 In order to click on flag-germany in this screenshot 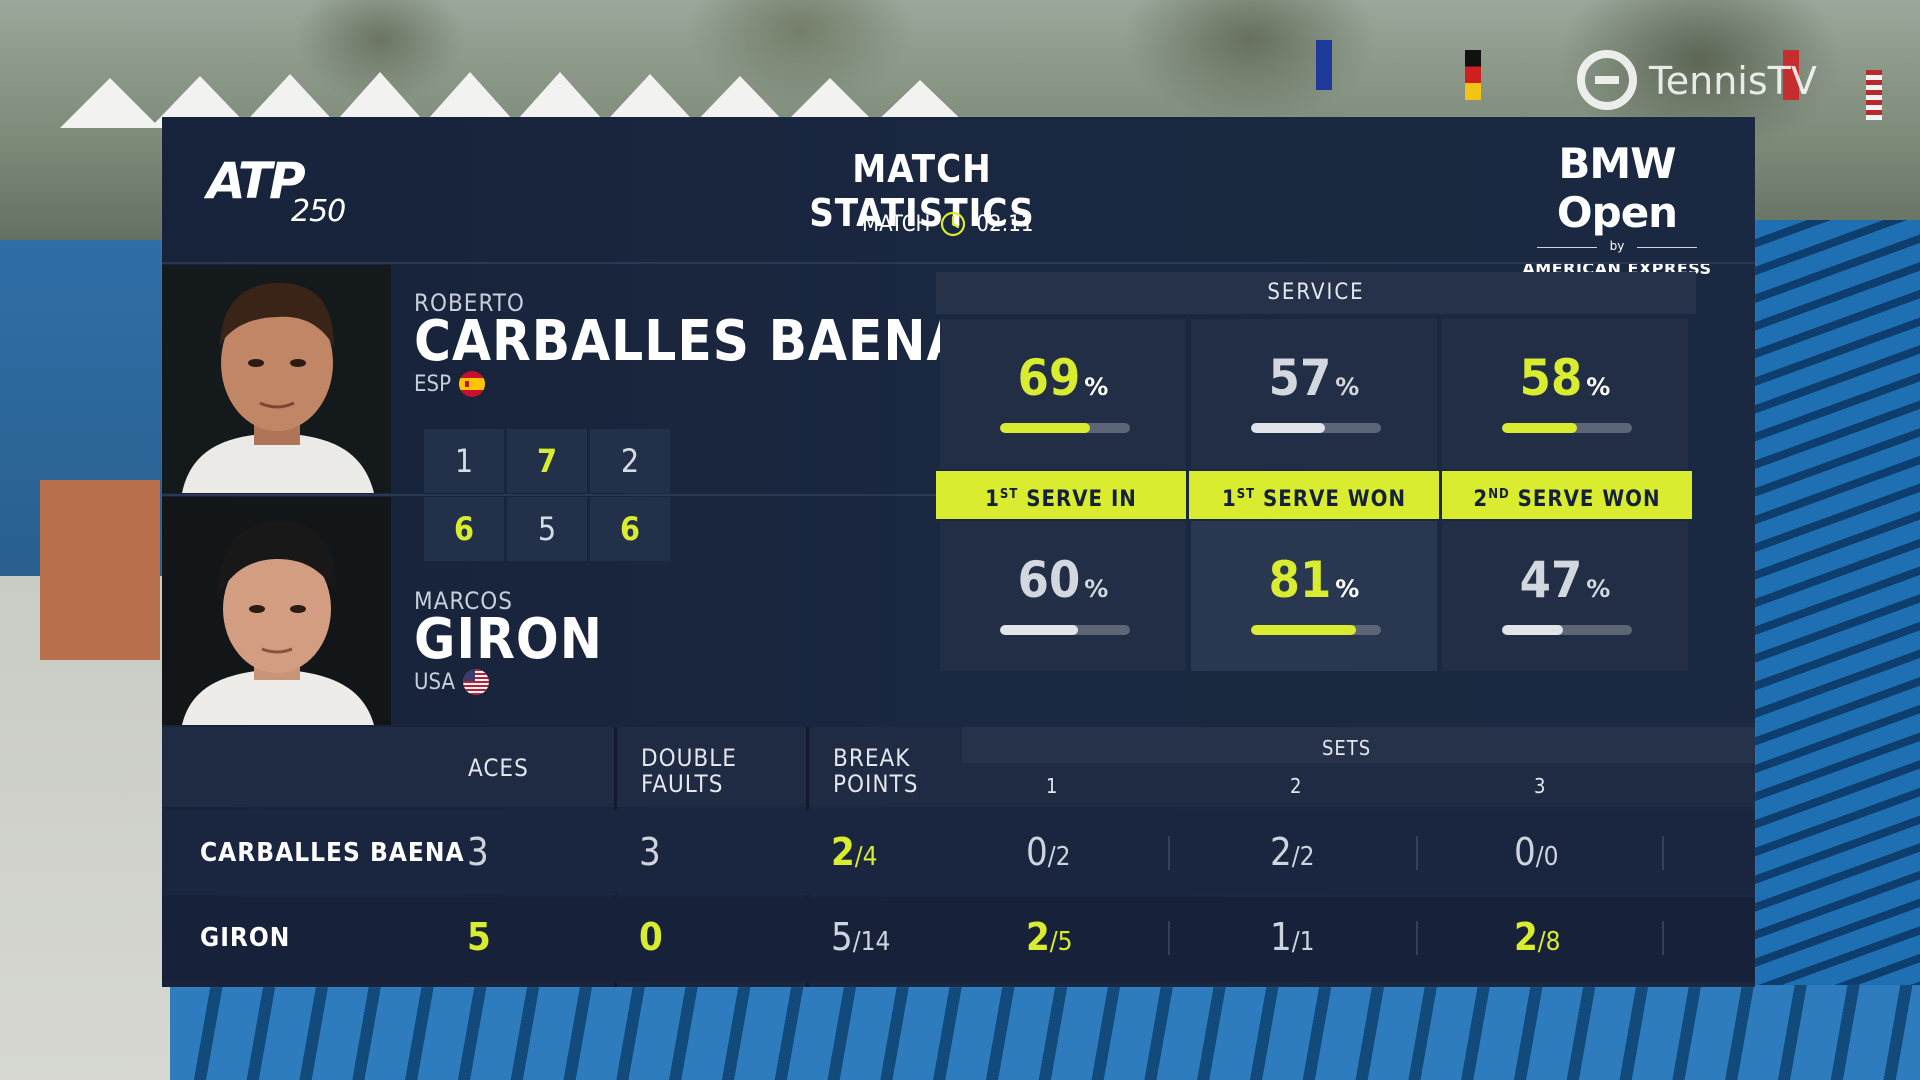, I will do `click(1473, 75)`.